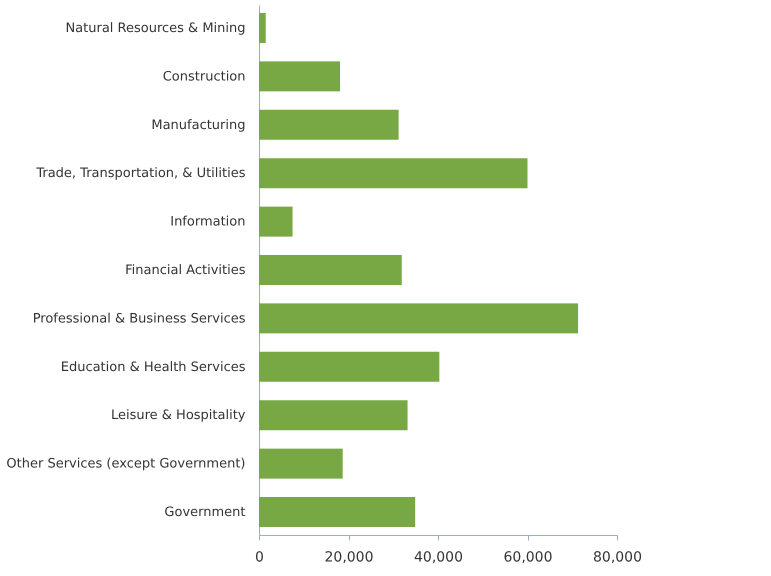  Describe the element at coordinates (185, 270) in the screenshot. I see `y-tick-label: Financial Activities` at that location.